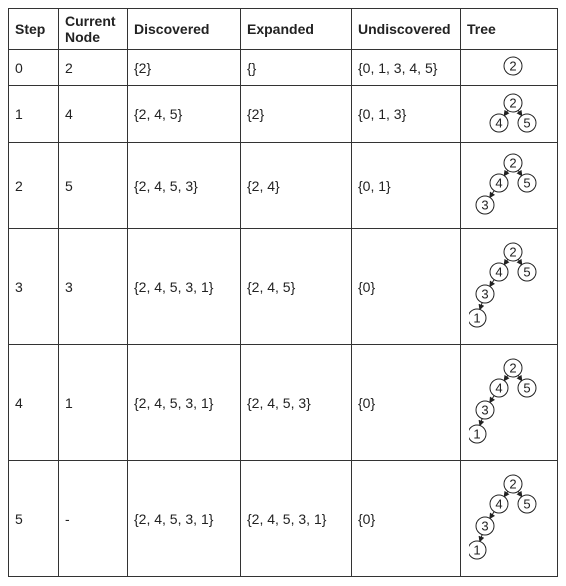  Describe the element at coordinates (184, 185) in the screenshot. I see `cell-discovered: {2, 4, 5, 3}` at that location.